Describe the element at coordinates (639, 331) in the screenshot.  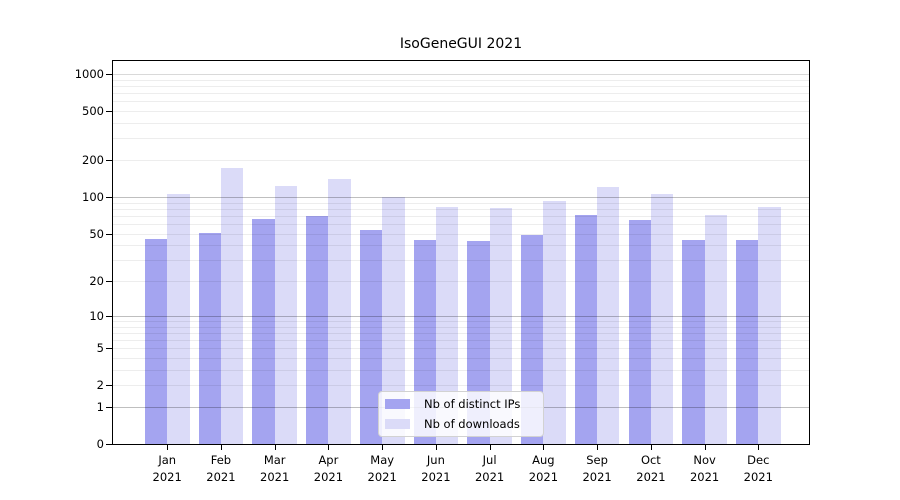
I see `bar-distinct-ips-oct` at that location.